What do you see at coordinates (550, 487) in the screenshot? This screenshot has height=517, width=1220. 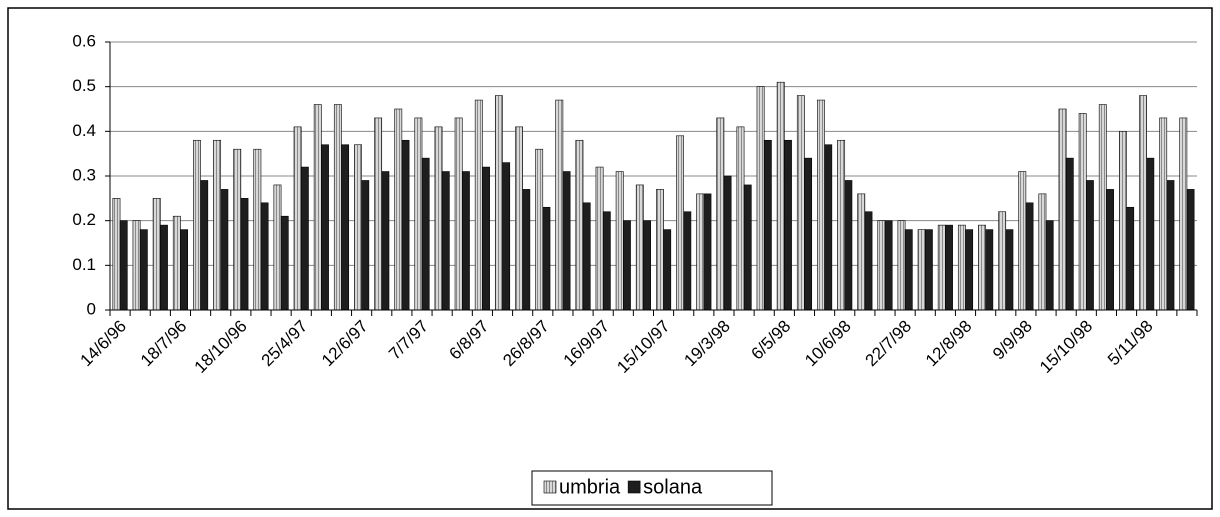 I see `legend-swatch` at bounding box center [550, 487].